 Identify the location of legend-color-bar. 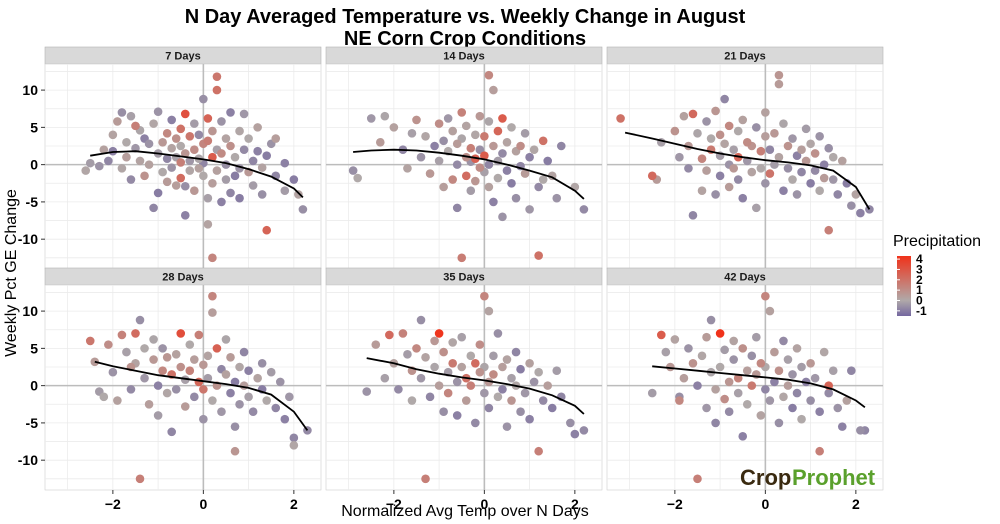
(904, 286).